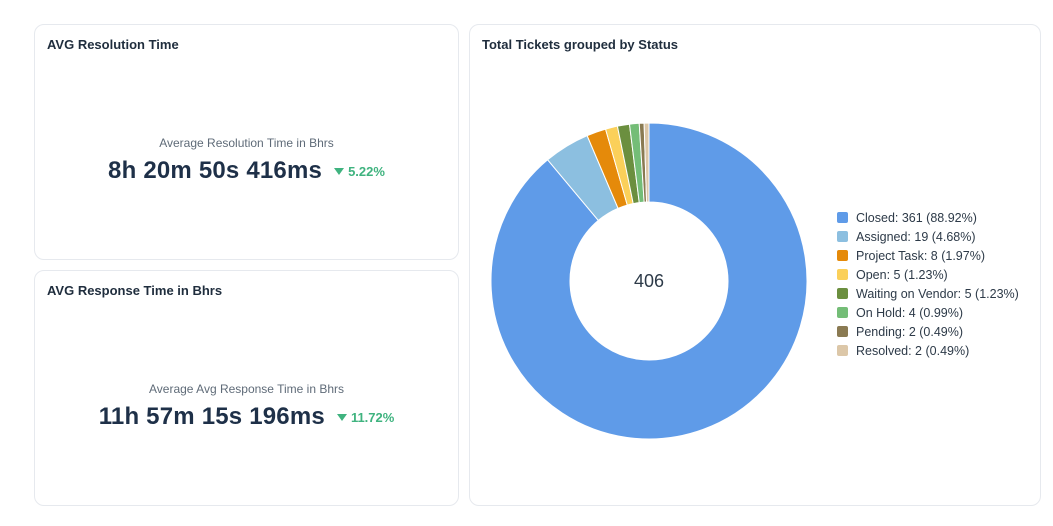  Describe the element at coordinates (580, 44) in the screenshot. I see `card-title: Total Tickets grouped by Status` at that location.